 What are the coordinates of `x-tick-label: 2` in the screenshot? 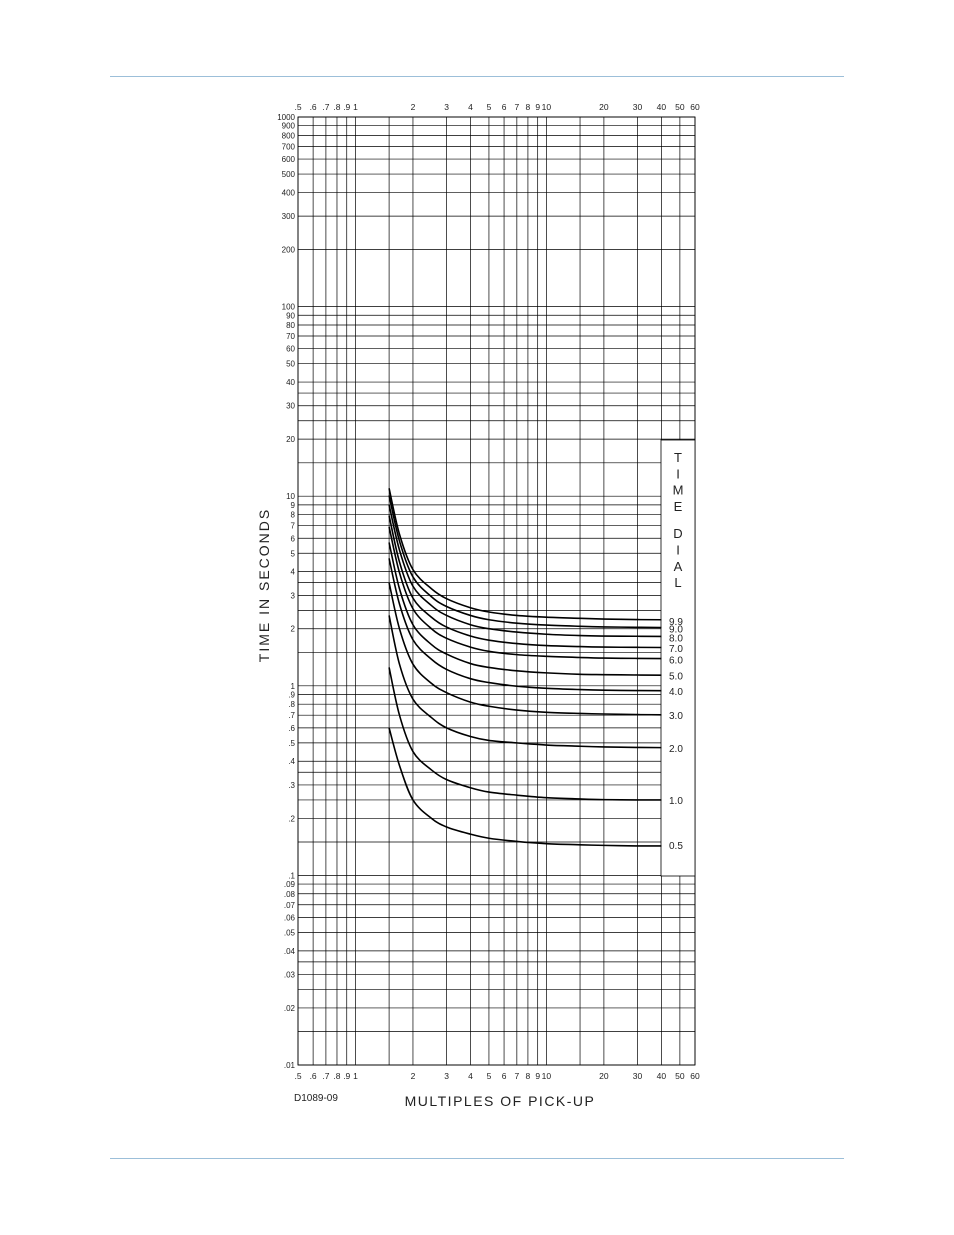 It's located at (413, 107).